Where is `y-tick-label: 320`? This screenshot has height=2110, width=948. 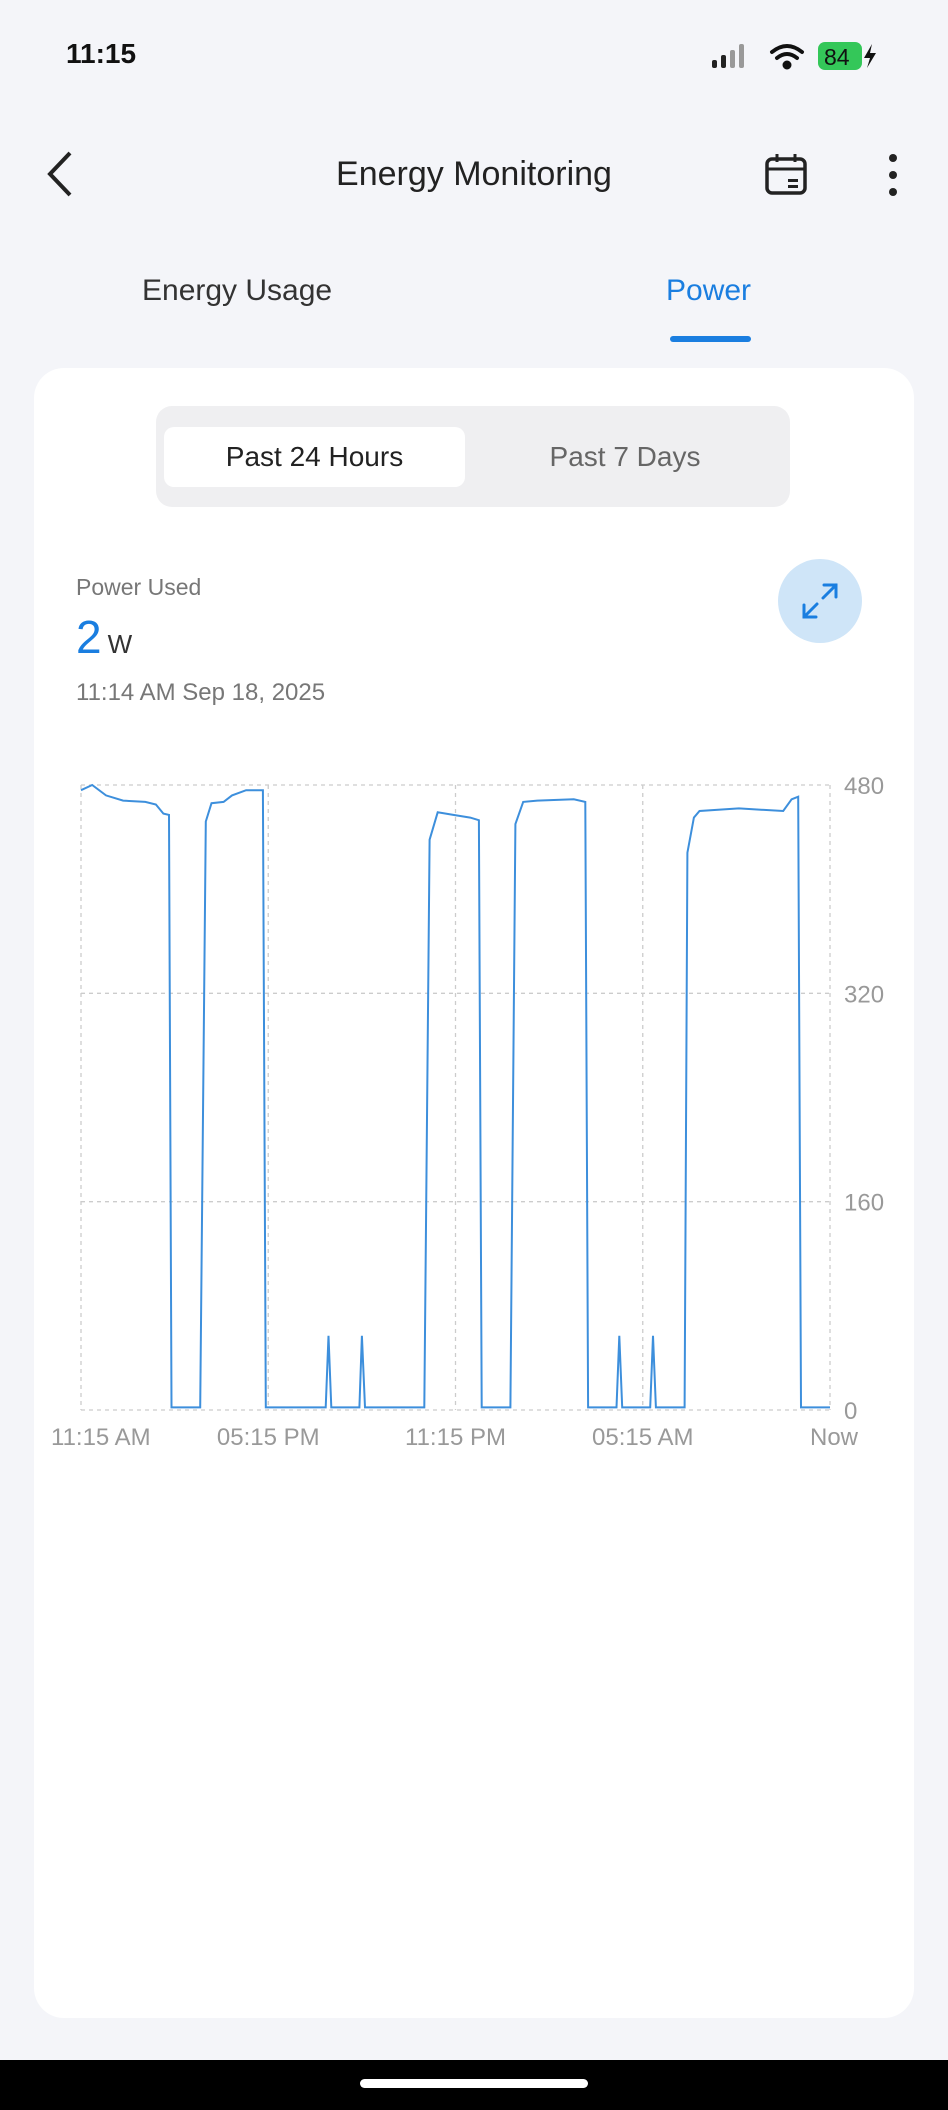
y-tick-label: 320 is located at coordinates (864, 994).